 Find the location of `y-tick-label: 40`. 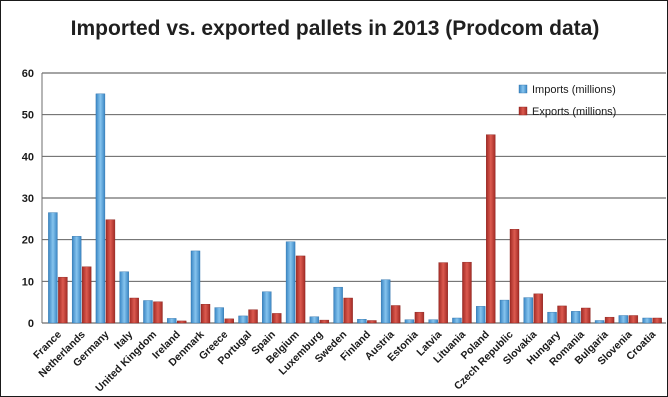

y-tick-label: 40 is located at coordinates (28, 157).